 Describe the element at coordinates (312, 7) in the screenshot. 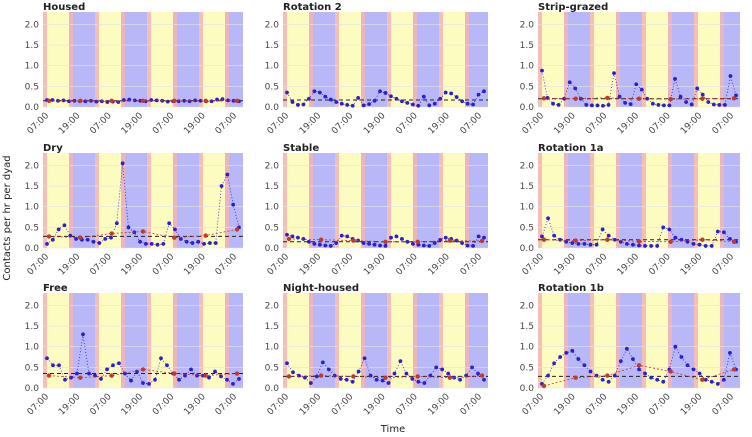

I see `panel-title: Rotation 2` at that location.